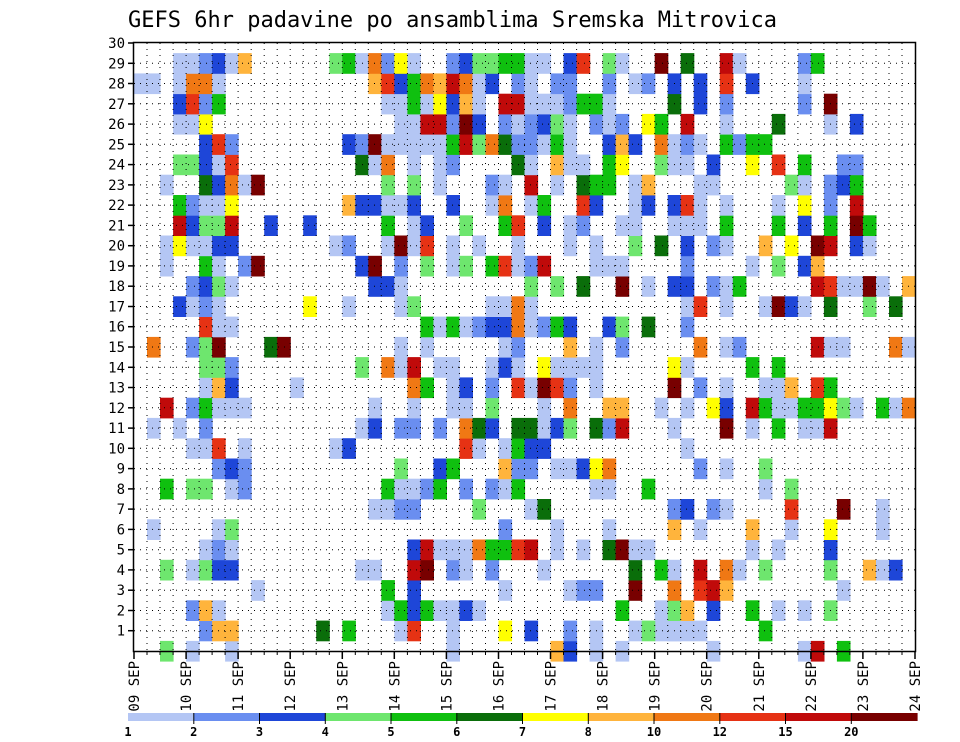 This screenshot has height=742, width=960. Describe the element at coordinates (116, 308) in the screenshot. I see `y-tick-label: 17` at that location.